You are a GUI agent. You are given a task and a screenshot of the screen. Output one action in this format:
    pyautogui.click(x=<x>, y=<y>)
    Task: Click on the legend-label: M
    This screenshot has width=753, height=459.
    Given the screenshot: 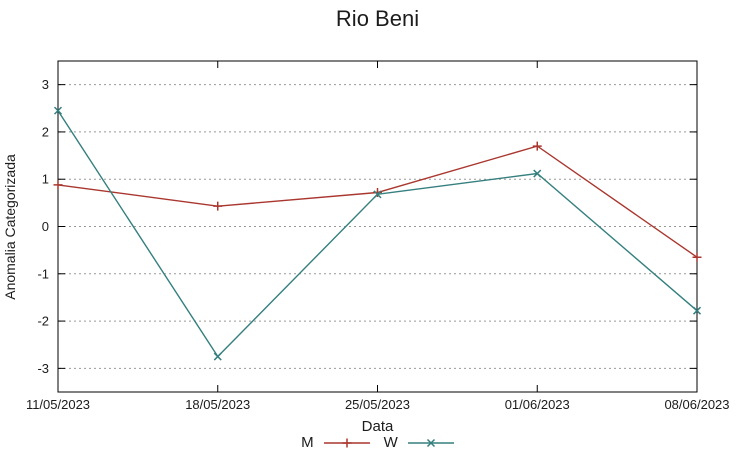 What is the action you would take?
    pyautogui.click(x=307, y=442)
    